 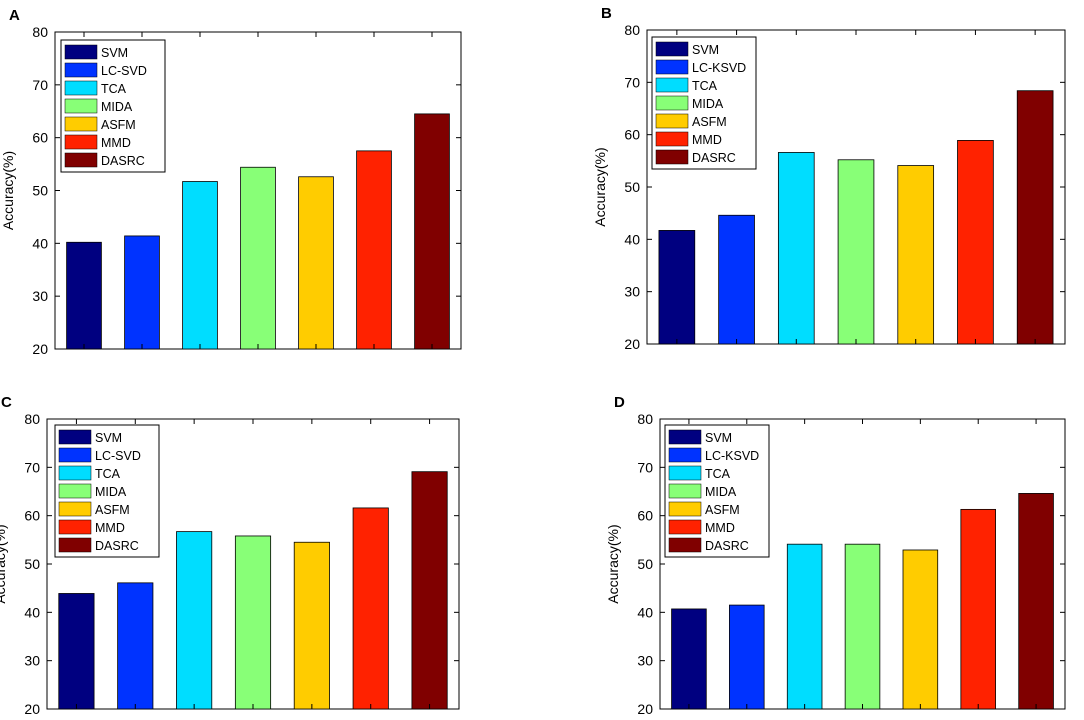 I want to click on panel-label: D, so click(x=619, y=402).